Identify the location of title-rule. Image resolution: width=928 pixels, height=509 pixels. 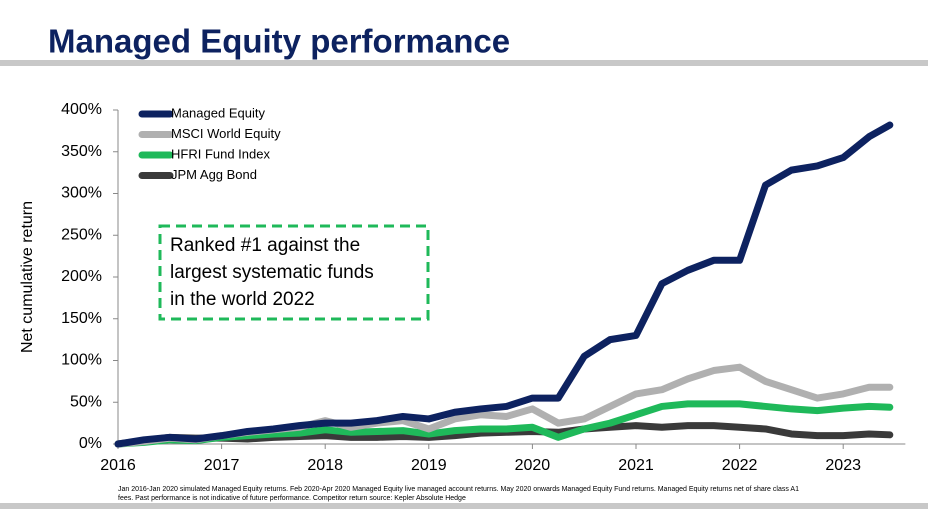
(464, 63).